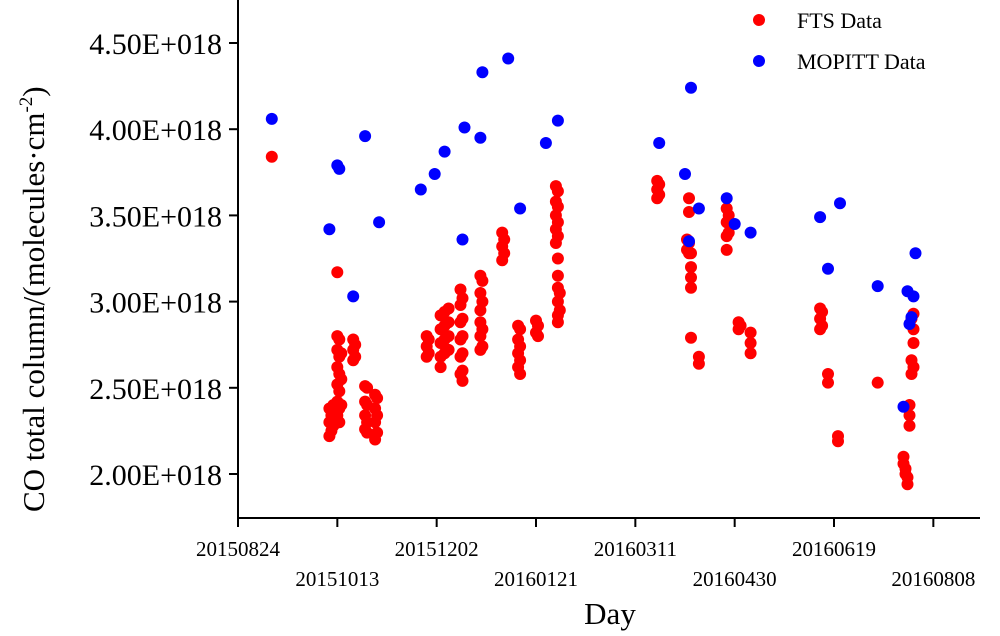 This screenshot has width=1000, height=636. What do you see at coordinates (635, 549) in the screenshot?
I see `x-tick-label-4: 20160311` at bounding box center [635, 549].